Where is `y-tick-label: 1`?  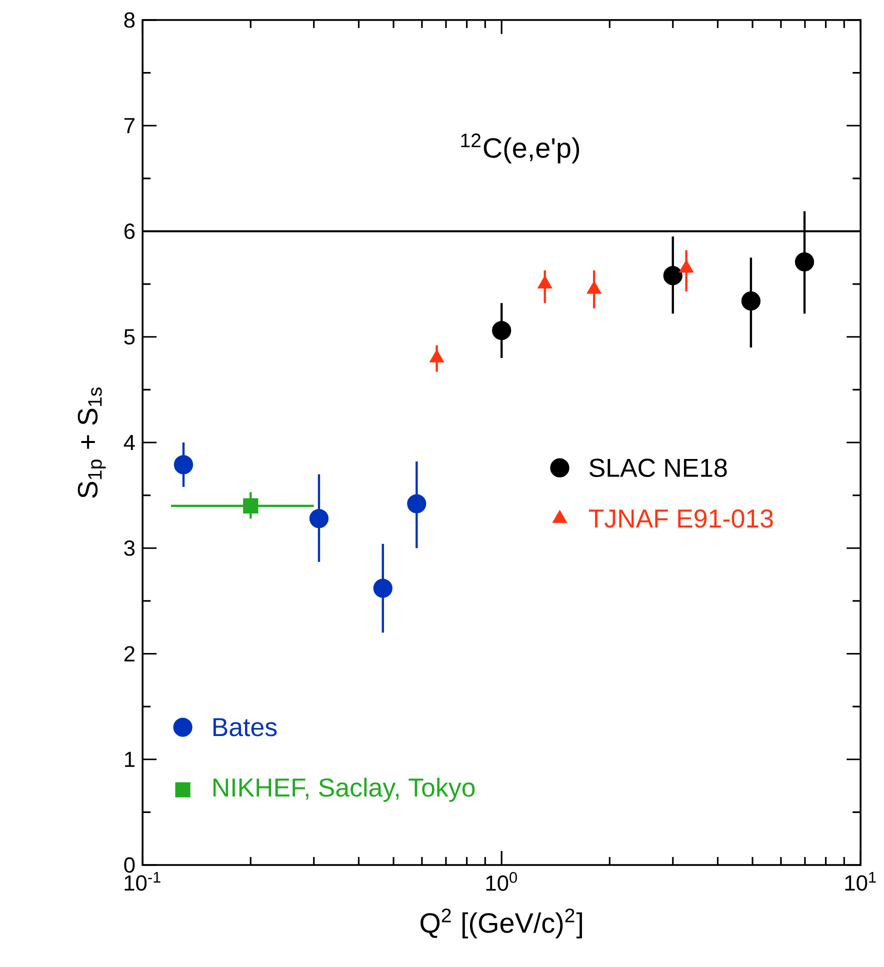
y-tick-label: 1 is located at coordinates (129, 759).